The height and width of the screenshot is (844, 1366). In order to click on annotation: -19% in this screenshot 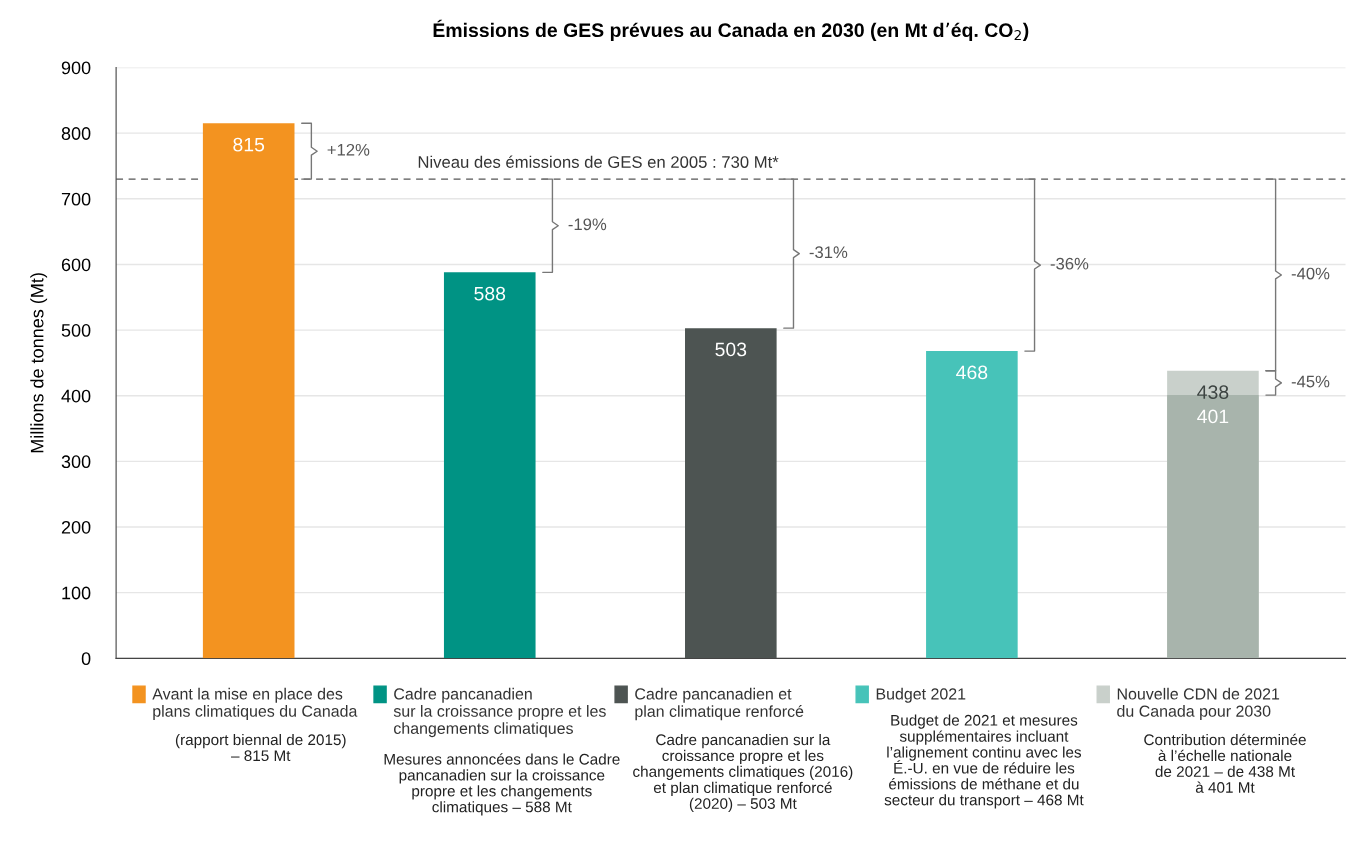, I will do `click(587, 224)`.